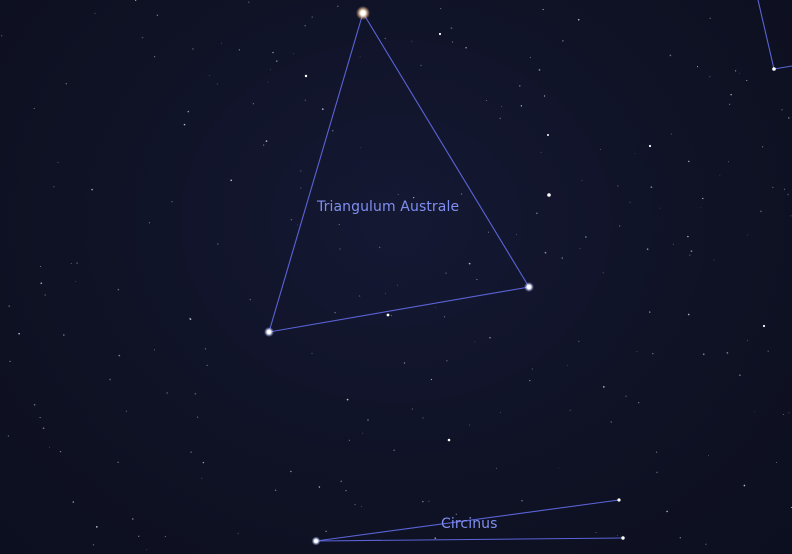 The image size is (792, 554). Describe the element at coordinates (619, 500) in the screenshot. I see `star-circinus-beta` at that location.